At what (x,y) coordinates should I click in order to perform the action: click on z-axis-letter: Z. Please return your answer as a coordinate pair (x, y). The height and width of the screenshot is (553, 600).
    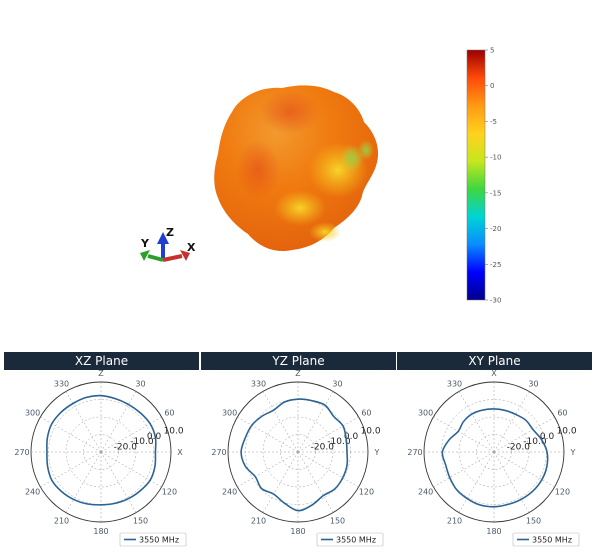
    Looking at the image, I should click on (170, 232).